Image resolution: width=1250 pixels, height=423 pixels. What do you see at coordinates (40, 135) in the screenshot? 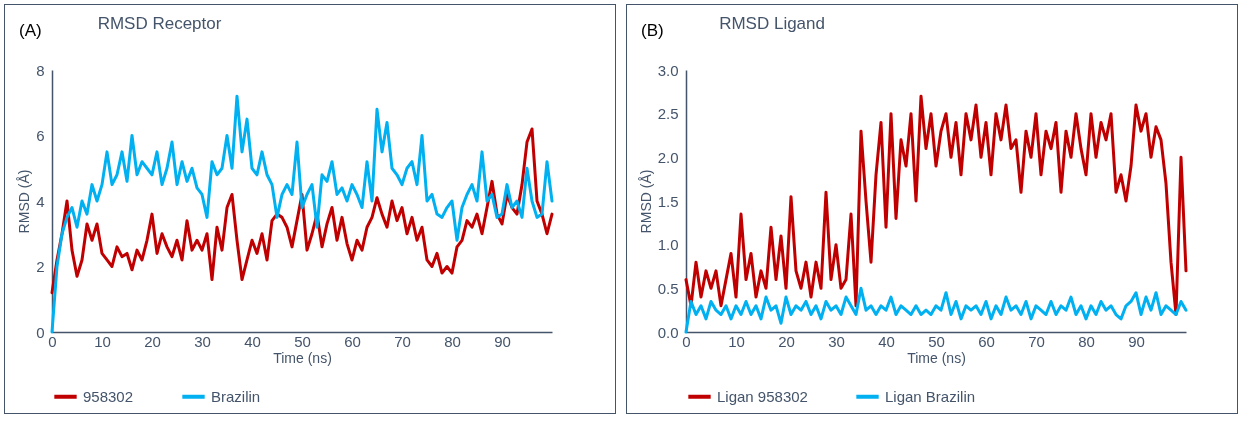
I see `y-tick-label: 6` at bounding box center [40, 135].